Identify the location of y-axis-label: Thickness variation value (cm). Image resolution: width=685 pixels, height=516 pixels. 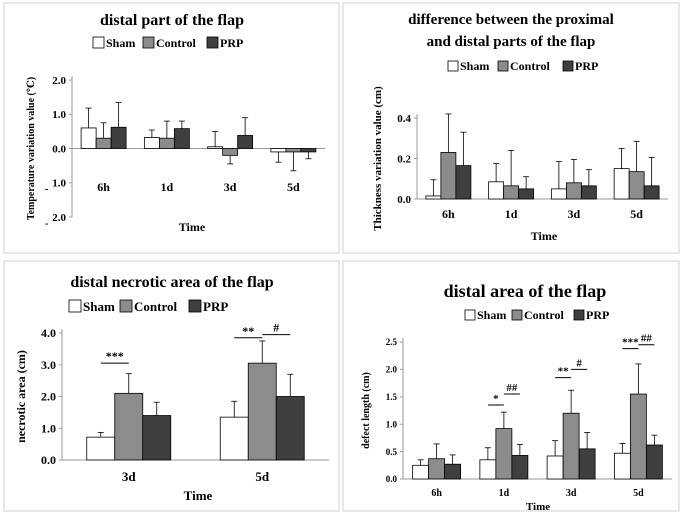
(378, 158).